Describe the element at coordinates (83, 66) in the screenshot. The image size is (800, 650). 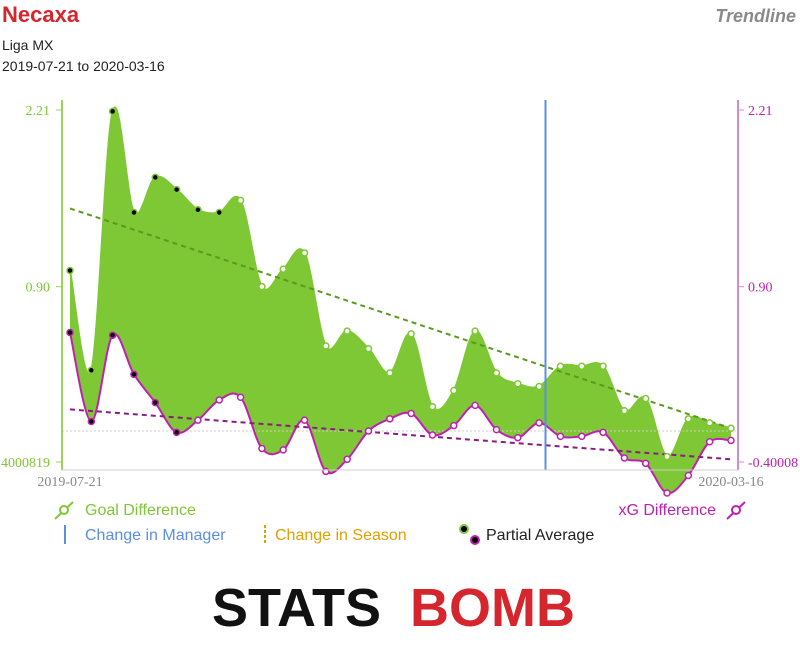
I see `date-range-label: 2019-07-21 to 2020-03-16` at that location.